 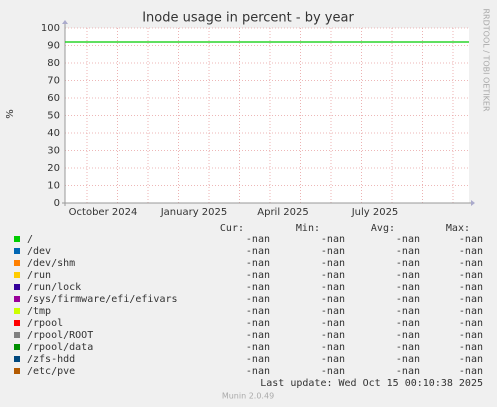 What do you see at coordinates (54, 287) in the screenshot?
I see `legend-name: /run/lock` at bounding box center [54, 287].